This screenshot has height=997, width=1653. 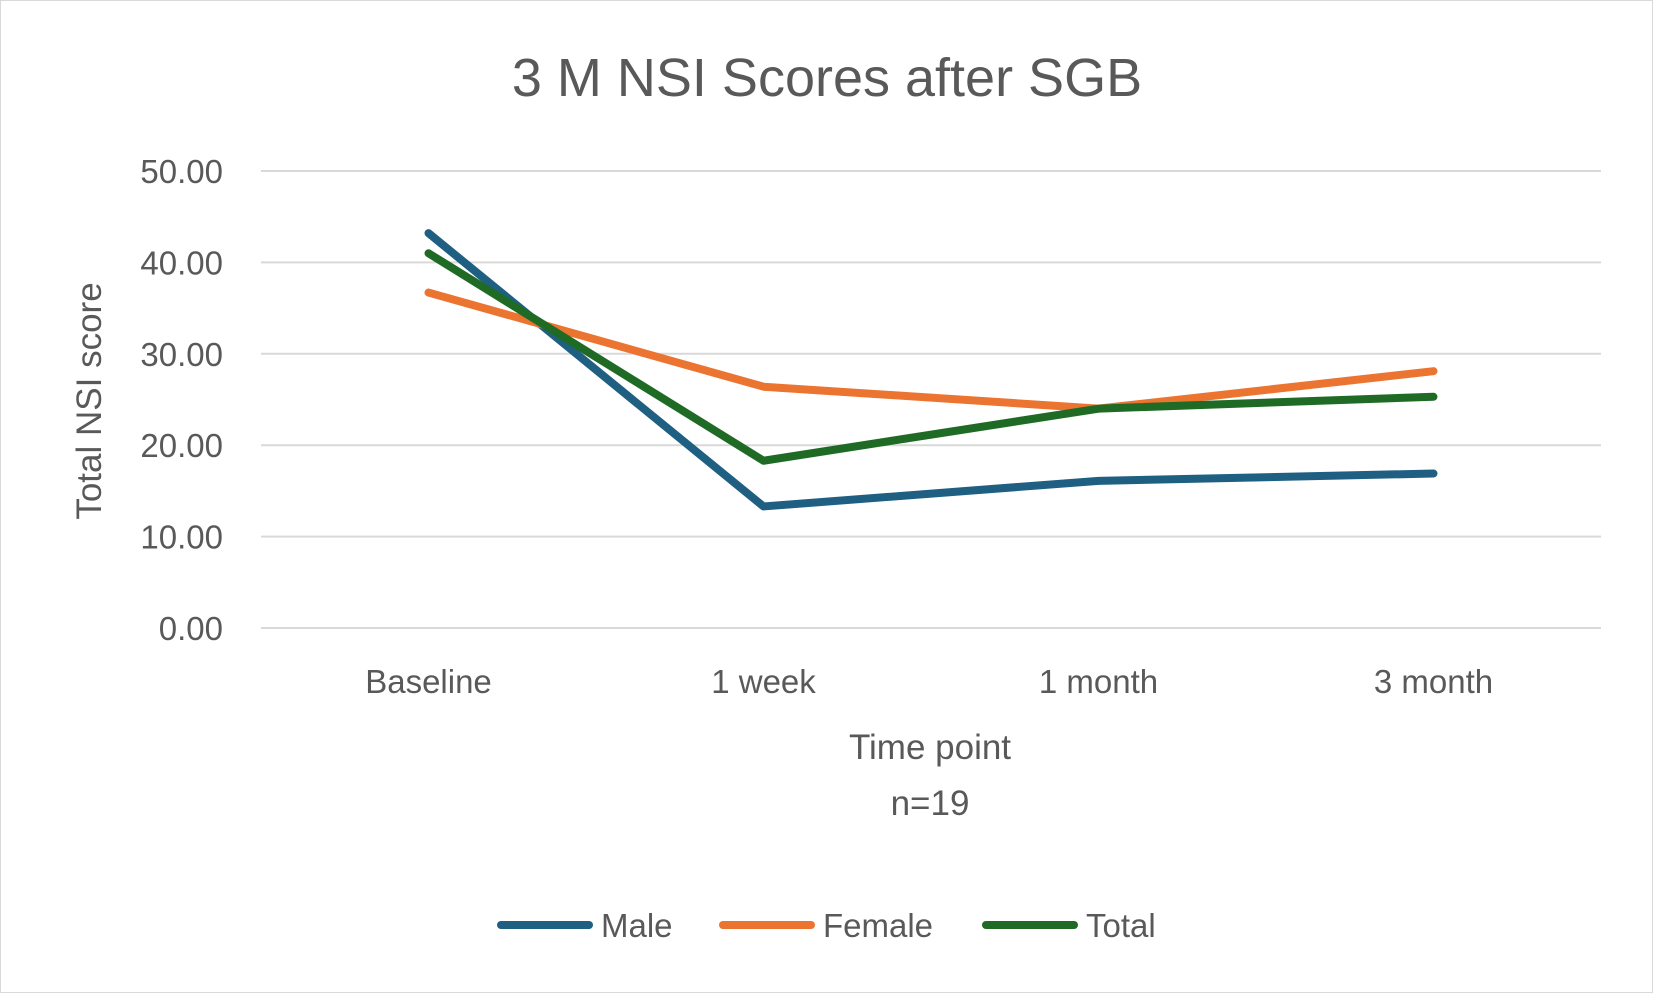 I want to click on y-tick-label: 10.00, so click(x=181, y=537).